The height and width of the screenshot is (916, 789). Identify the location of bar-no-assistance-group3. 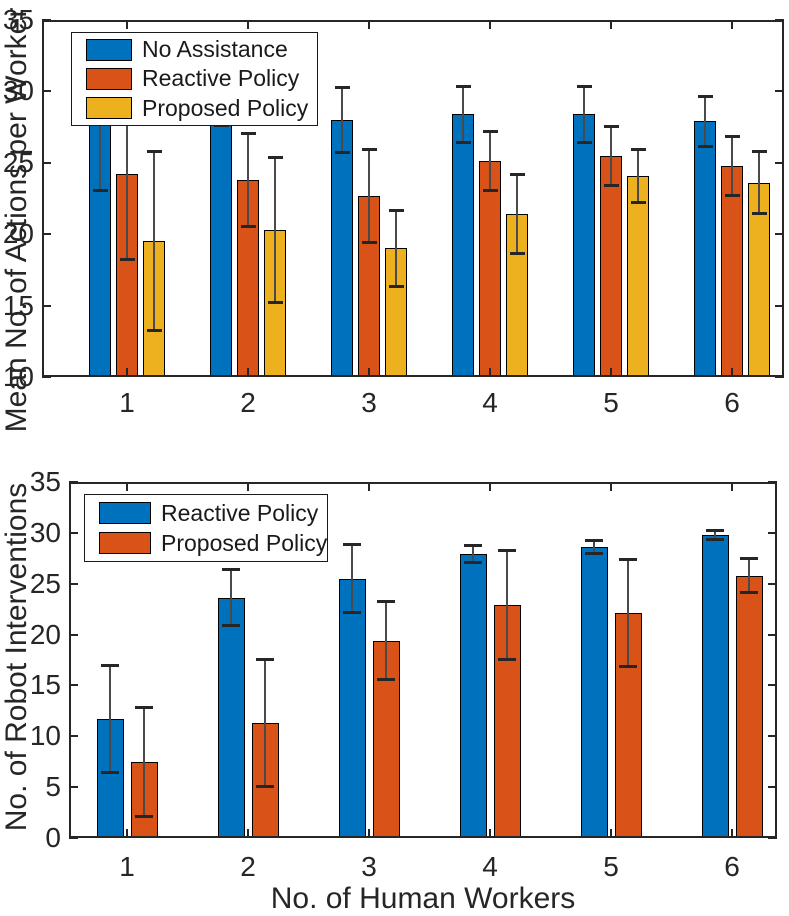
(342, 248).